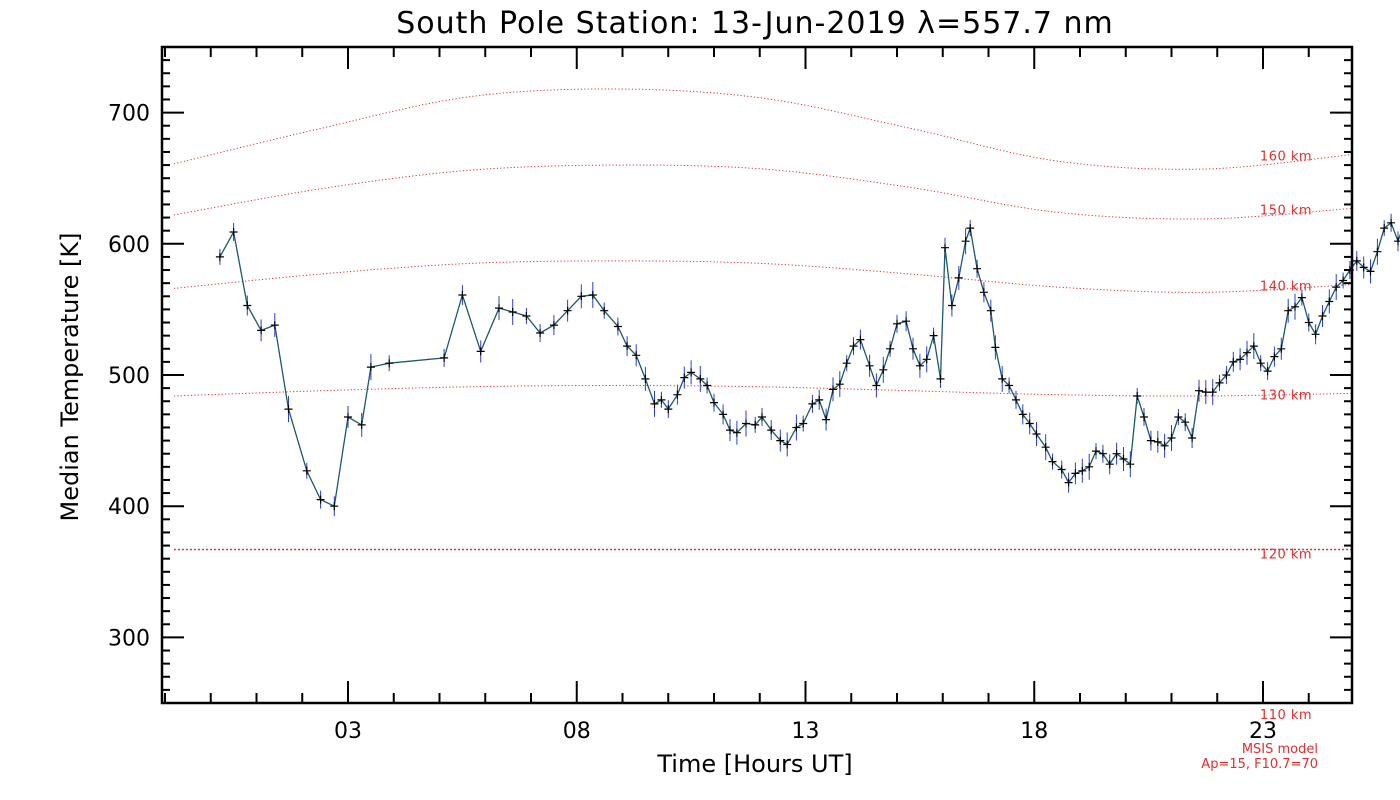 The height and width of the screenshot is (800, 1400). Describe the element at coordinates (348, 731) in the screenshot. I see `x-tick-label: 03` at that location.